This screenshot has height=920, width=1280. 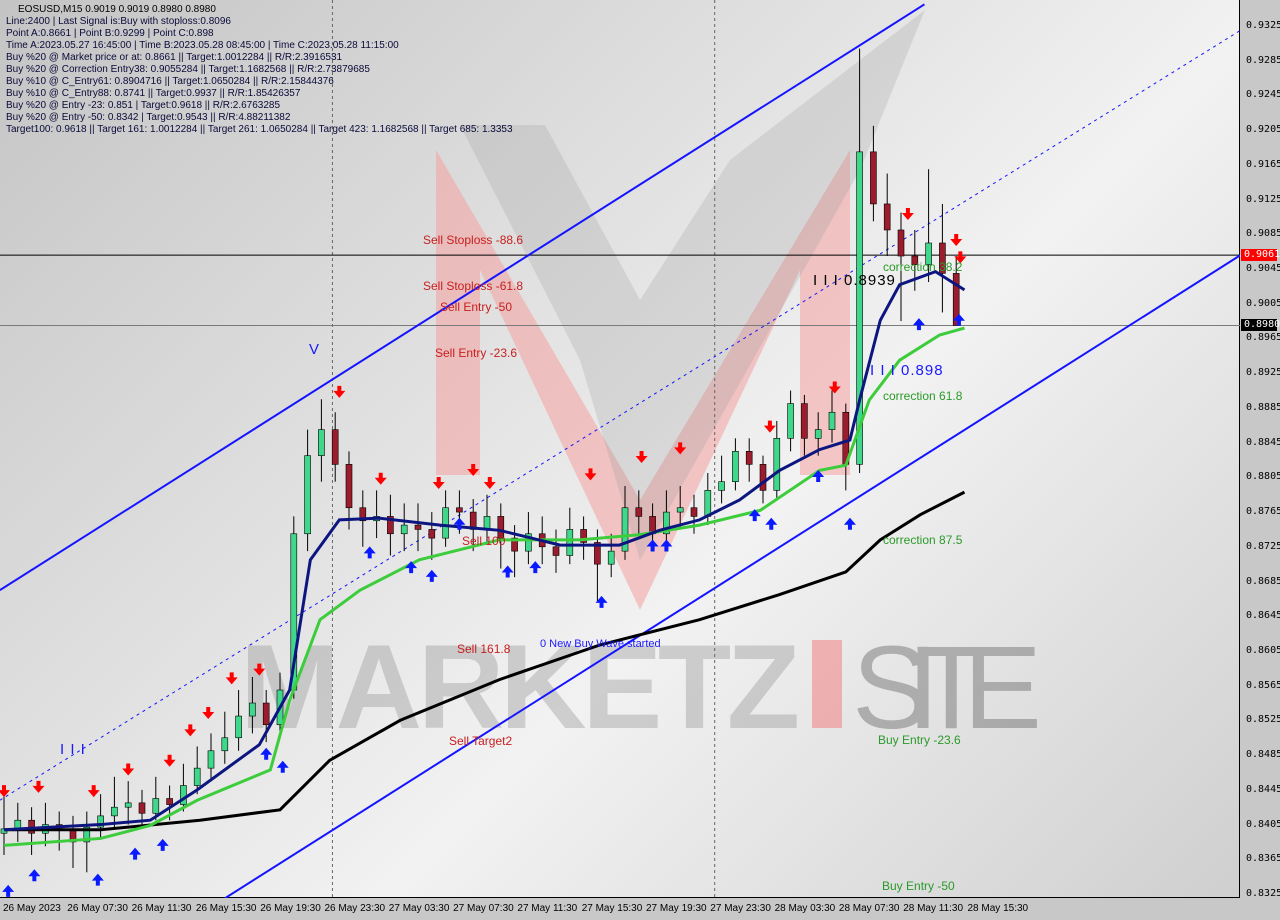 I want to click on time-tick-label: 28 May 11:30, so click(x=933, y=908).